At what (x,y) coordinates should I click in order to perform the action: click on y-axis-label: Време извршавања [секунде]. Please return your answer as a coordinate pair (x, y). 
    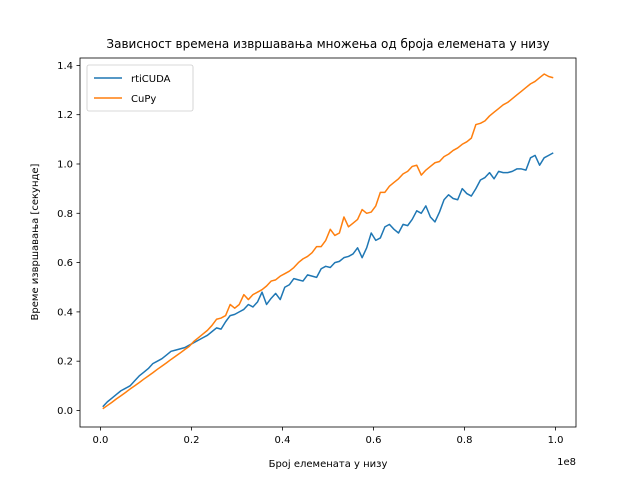
    Looking at the image, I should click on (35, 241).